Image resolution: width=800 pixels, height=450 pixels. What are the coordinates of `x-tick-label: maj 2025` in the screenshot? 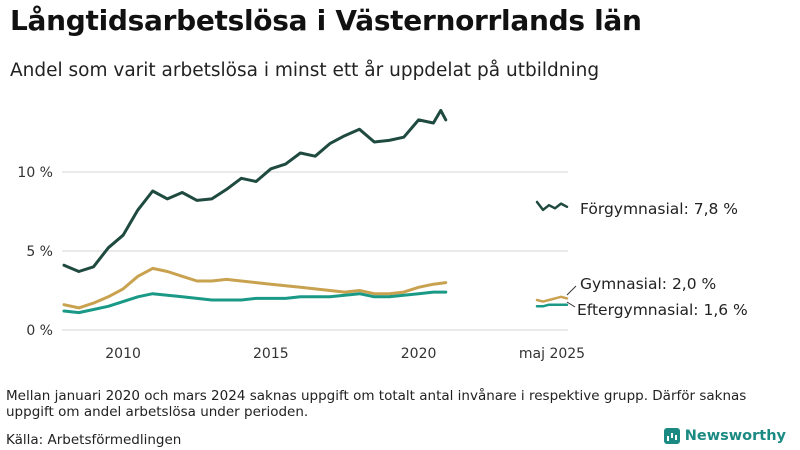 It's located at (552, 354).